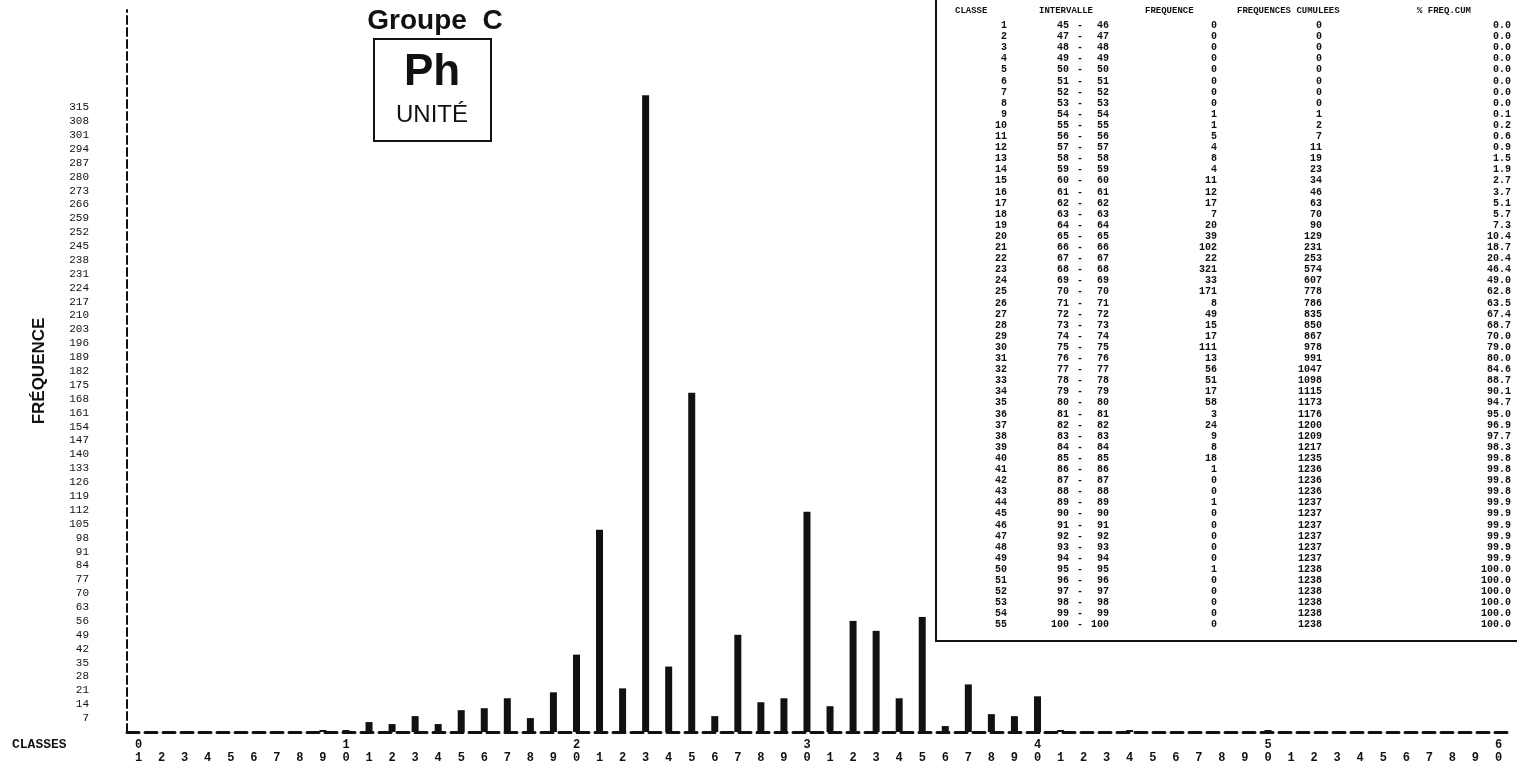 This screenshot has width=1517, height=782. Describe the element at coordinates (1037, 751) in the screenshot. I see `x-tick-label: 40` at that location.